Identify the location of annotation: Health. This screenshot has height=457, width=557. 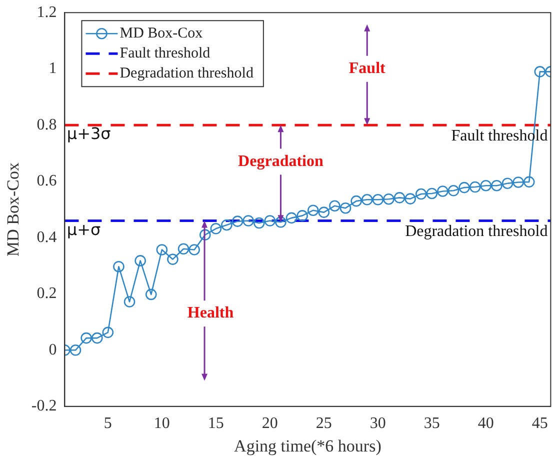
(210, 313).